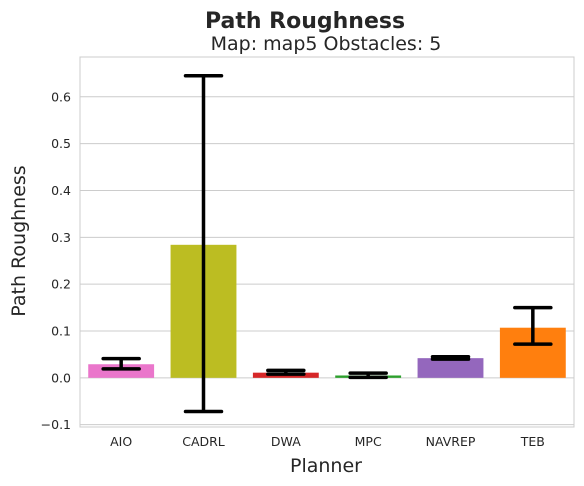 Image resolution: width=584 pixels, height=486 pixels. Describe the element at coordinates (532, 441) in the screenshot. I see `x-tick-label: TEB` at that location.